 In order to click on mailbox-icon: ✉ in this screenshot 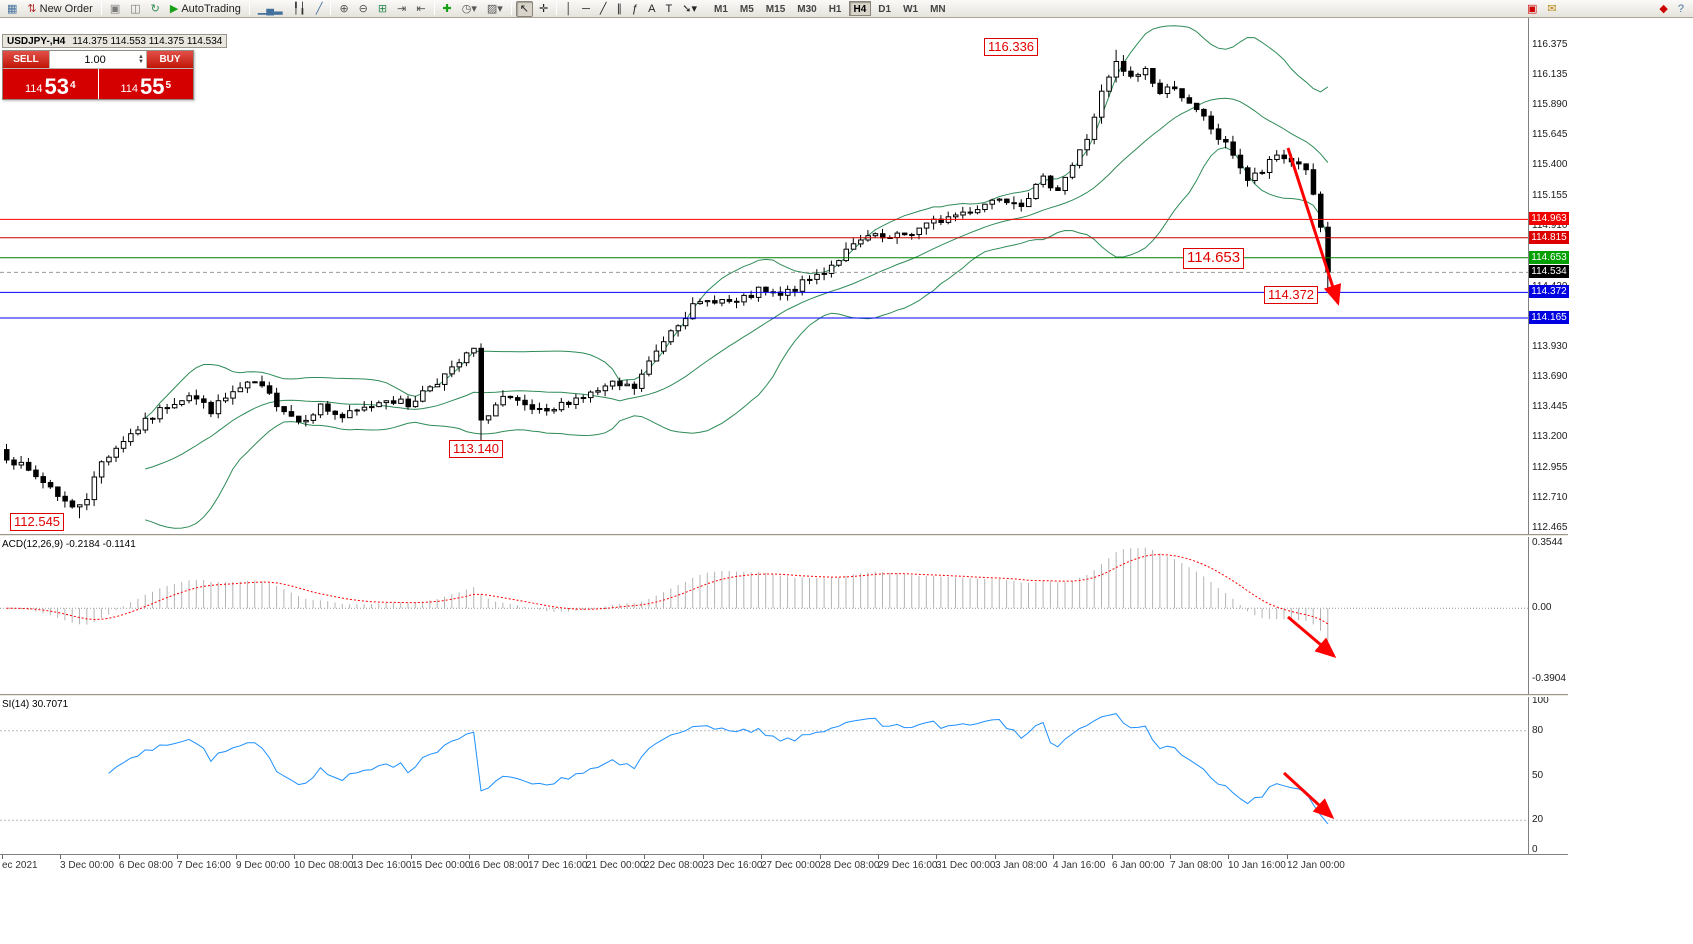, I will do `click(1552, 9)`.